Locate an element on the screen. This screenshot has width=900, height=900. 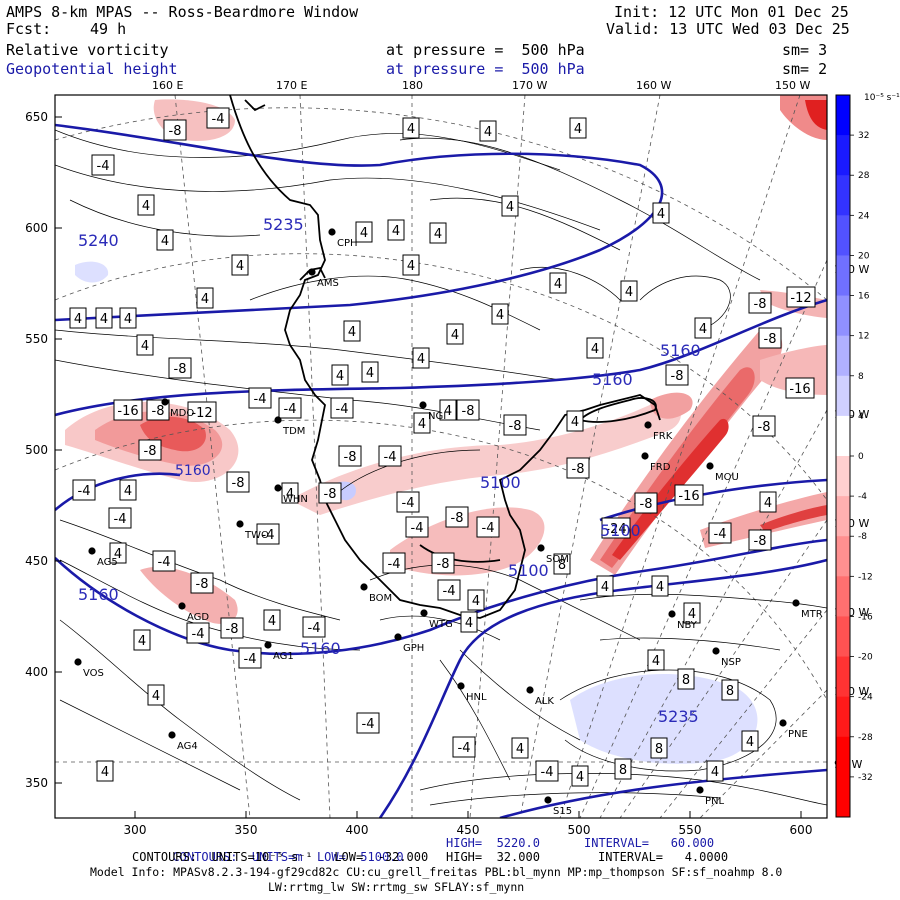
station-name: NGI is located at coordinates (437, 416).